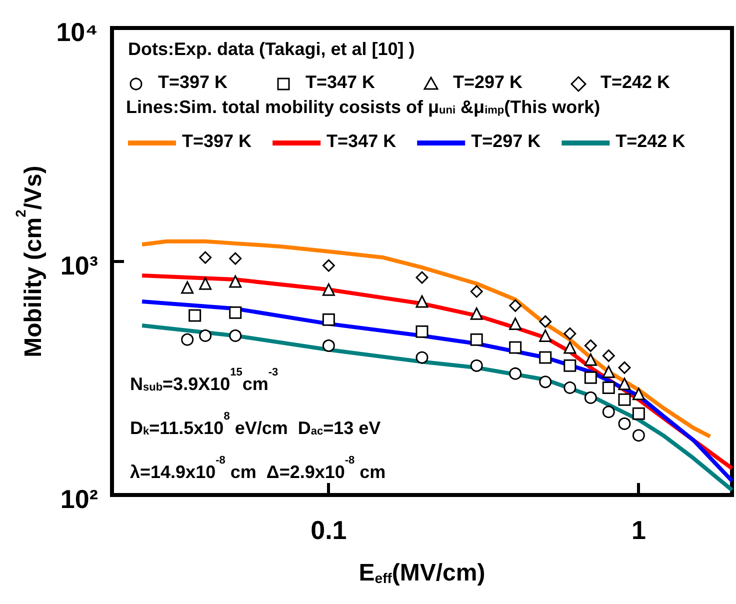 The image size is (736, 604). Describe the element at coordinates (422, 573) in the screenshot. I see `x-axis-title: Eeff(MV/cm)` at that location.